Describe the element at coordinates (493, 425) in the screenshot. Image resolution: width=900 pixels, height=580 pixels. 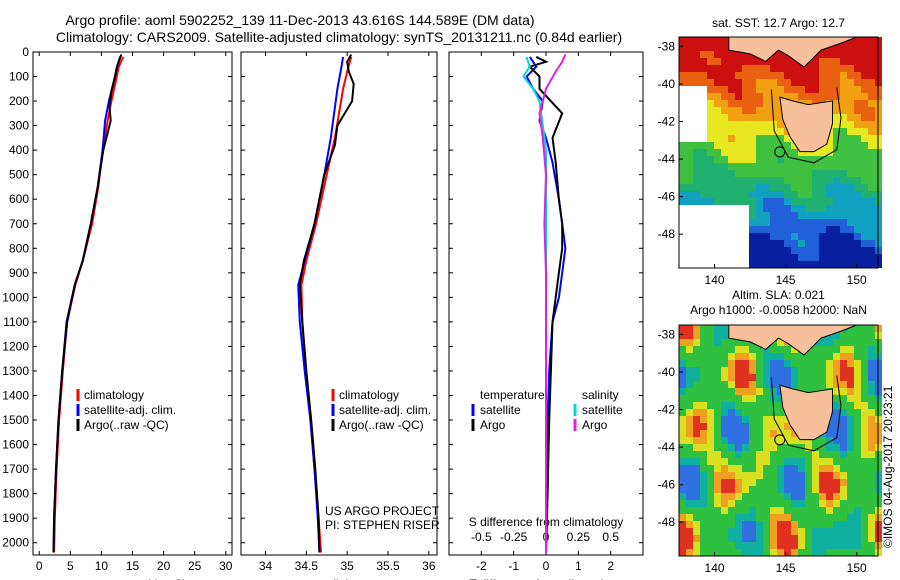
I see `legend-label: Argo` at that location.